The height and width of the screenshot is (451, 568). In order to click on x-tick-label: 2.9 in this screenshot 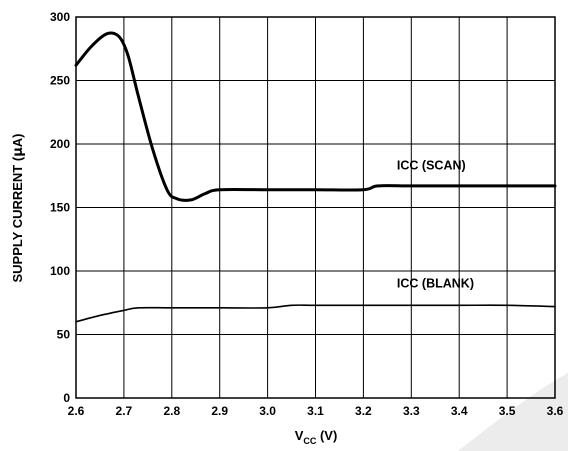, I will do `click(219, 411)`.